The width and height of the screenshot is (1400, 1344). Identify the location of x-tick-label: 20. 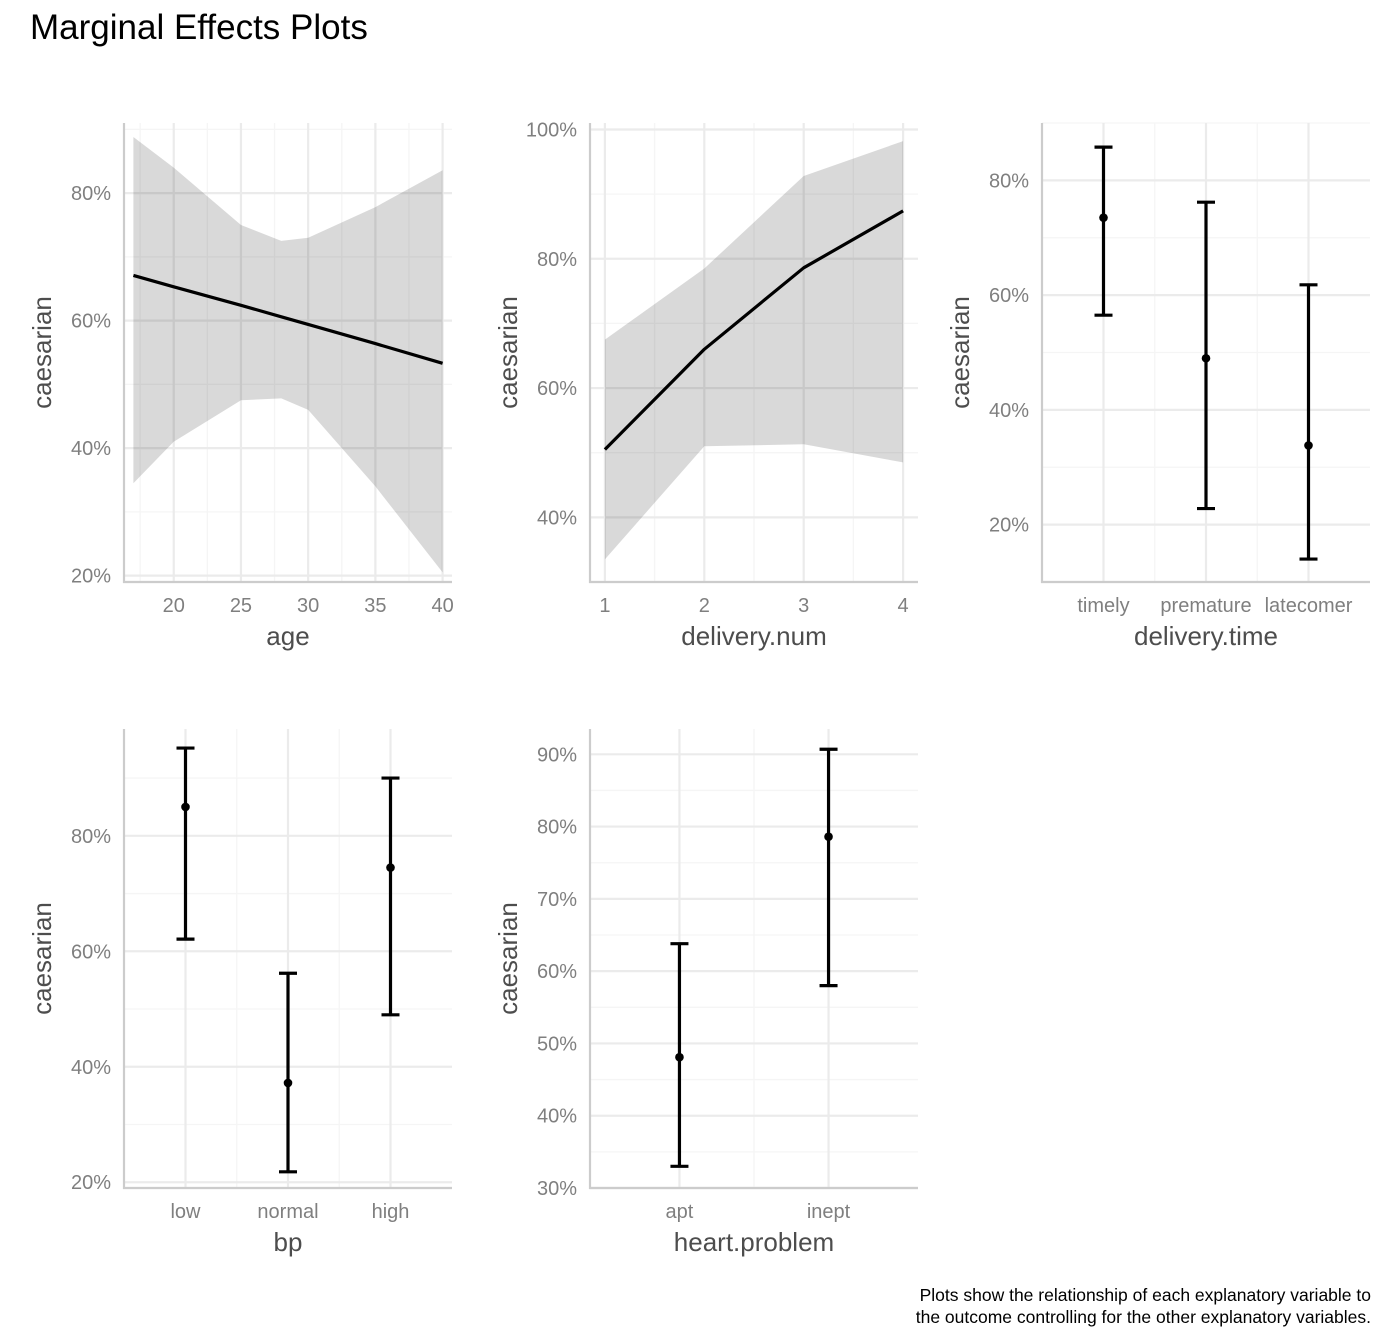
(174, 606).